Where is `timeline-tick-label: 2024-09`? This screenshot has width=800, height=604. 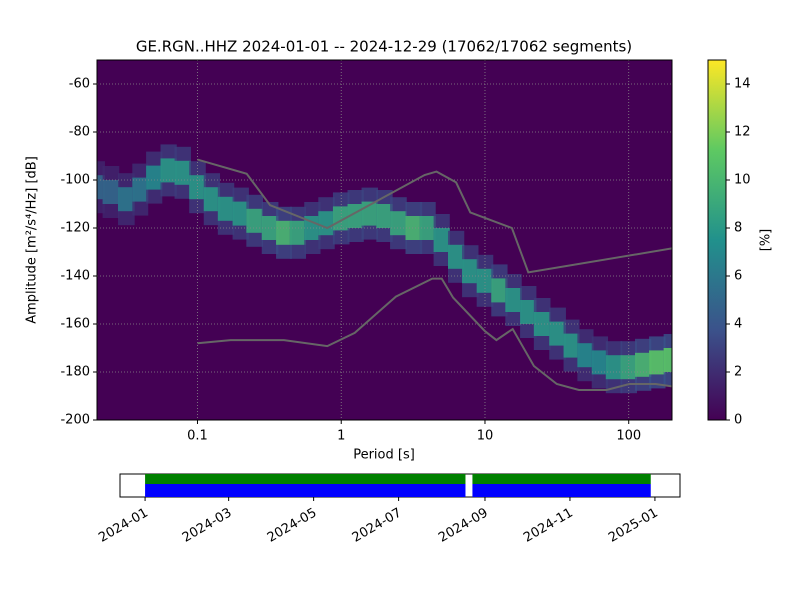 timeline-tick-label: 2024-09 is located at coordinates (463, 526).